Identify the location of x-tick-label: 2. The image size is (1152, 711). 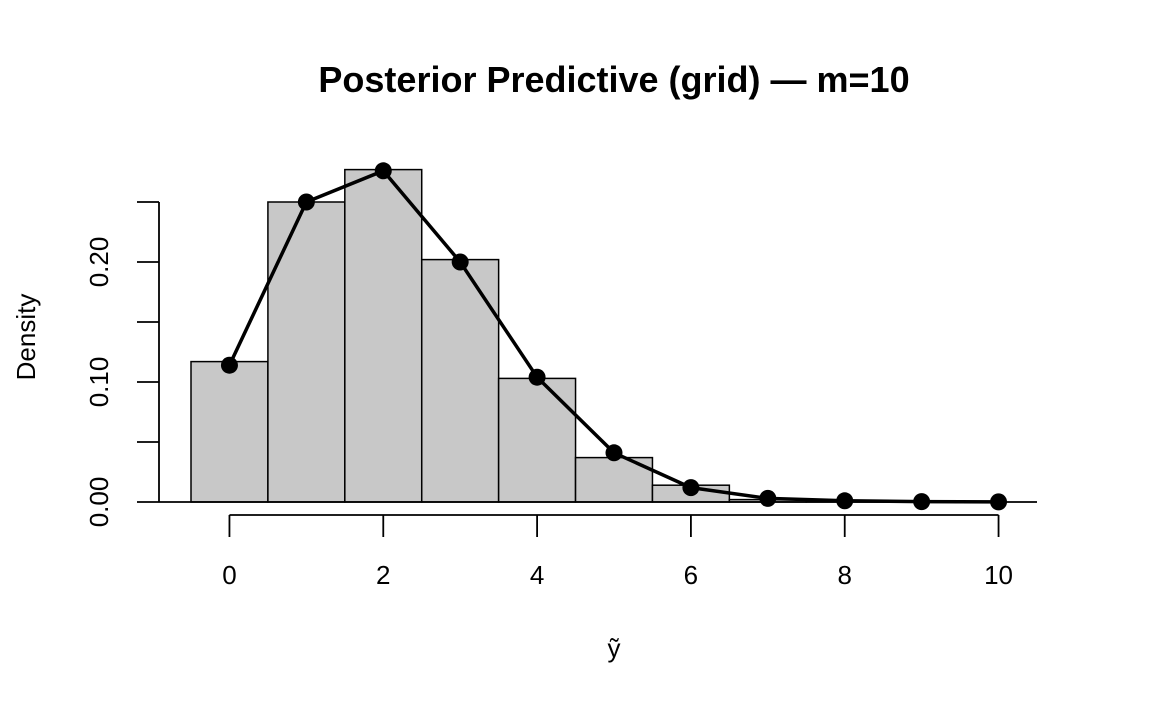
(383, 575).